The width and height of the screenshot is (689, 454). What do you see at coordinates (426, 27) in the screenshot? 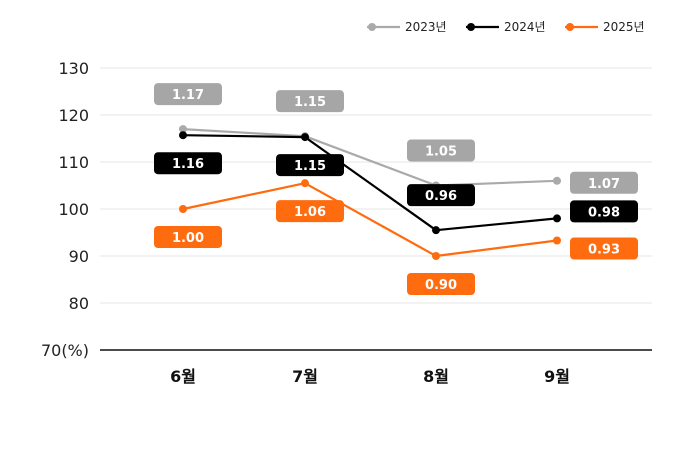
I see `legend-label: 2023년` at bounding box center [426, 27].